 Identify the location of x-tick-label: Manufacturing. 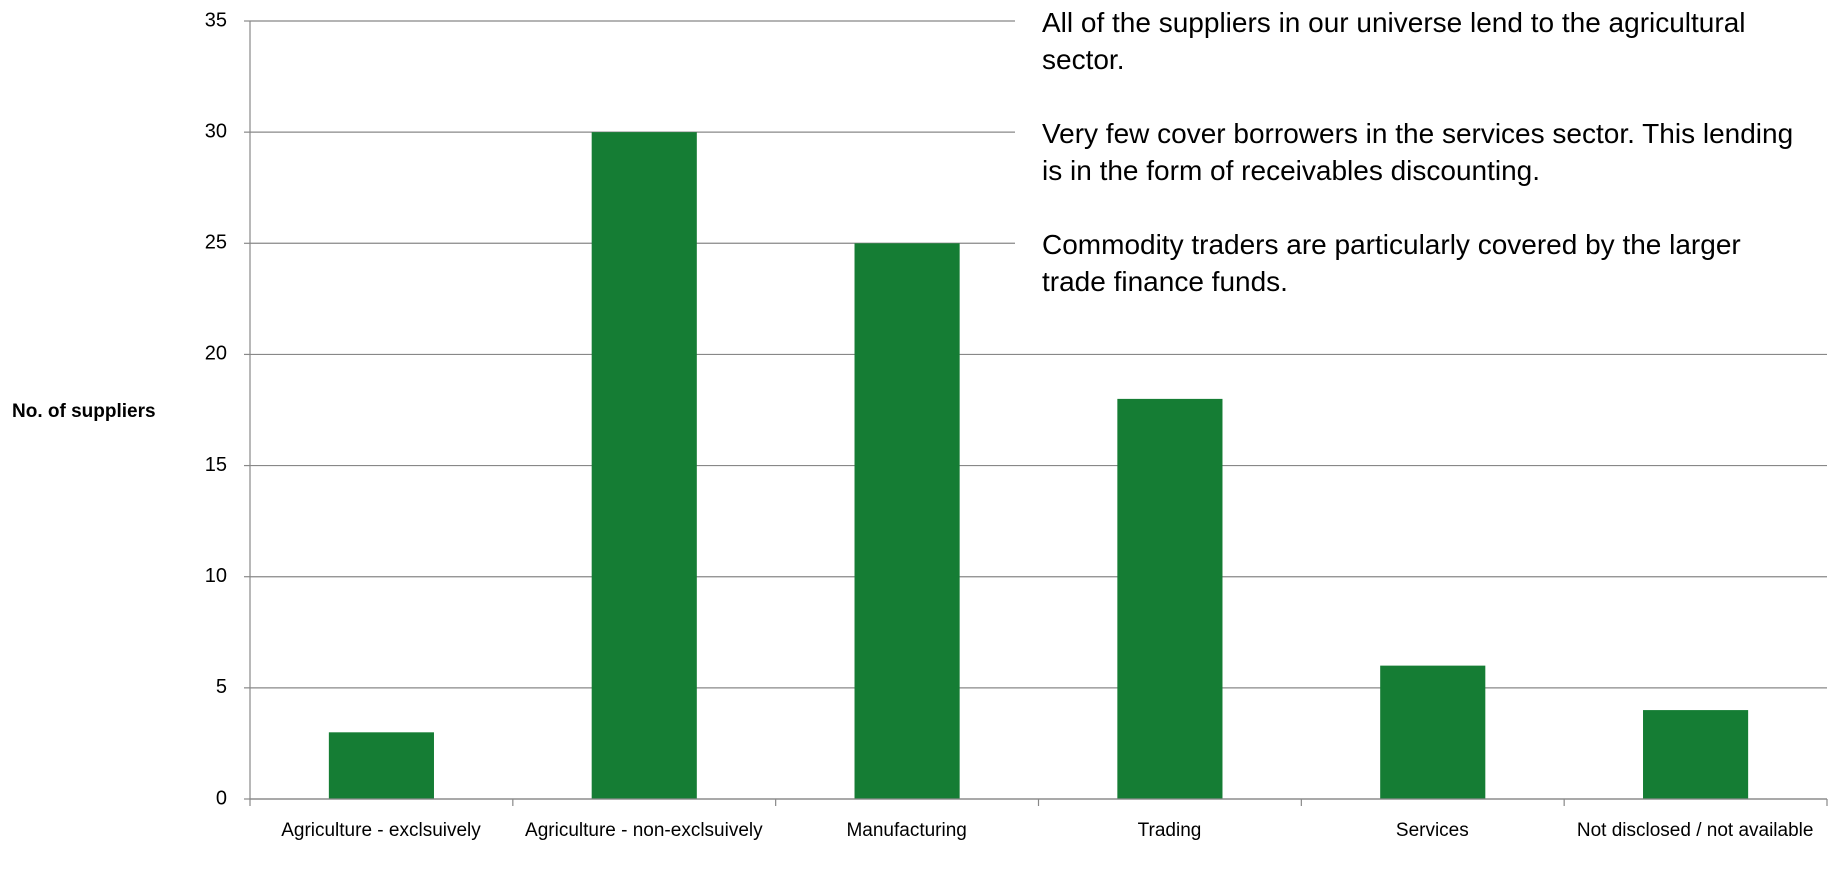
(906, 830).